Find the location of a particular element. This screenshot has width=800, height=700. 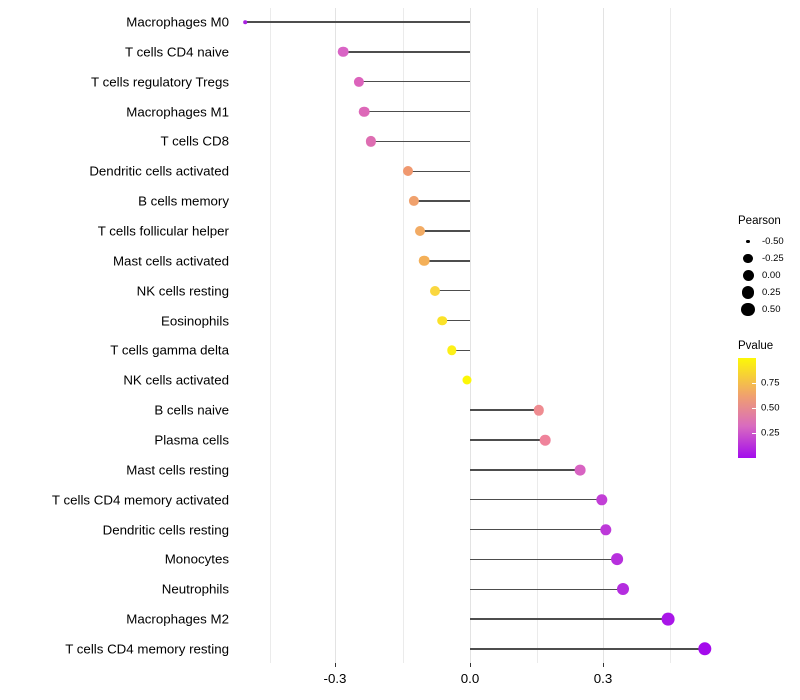

y-axis-tick-label: Mast cells resting is located at coordinates (177, 470).